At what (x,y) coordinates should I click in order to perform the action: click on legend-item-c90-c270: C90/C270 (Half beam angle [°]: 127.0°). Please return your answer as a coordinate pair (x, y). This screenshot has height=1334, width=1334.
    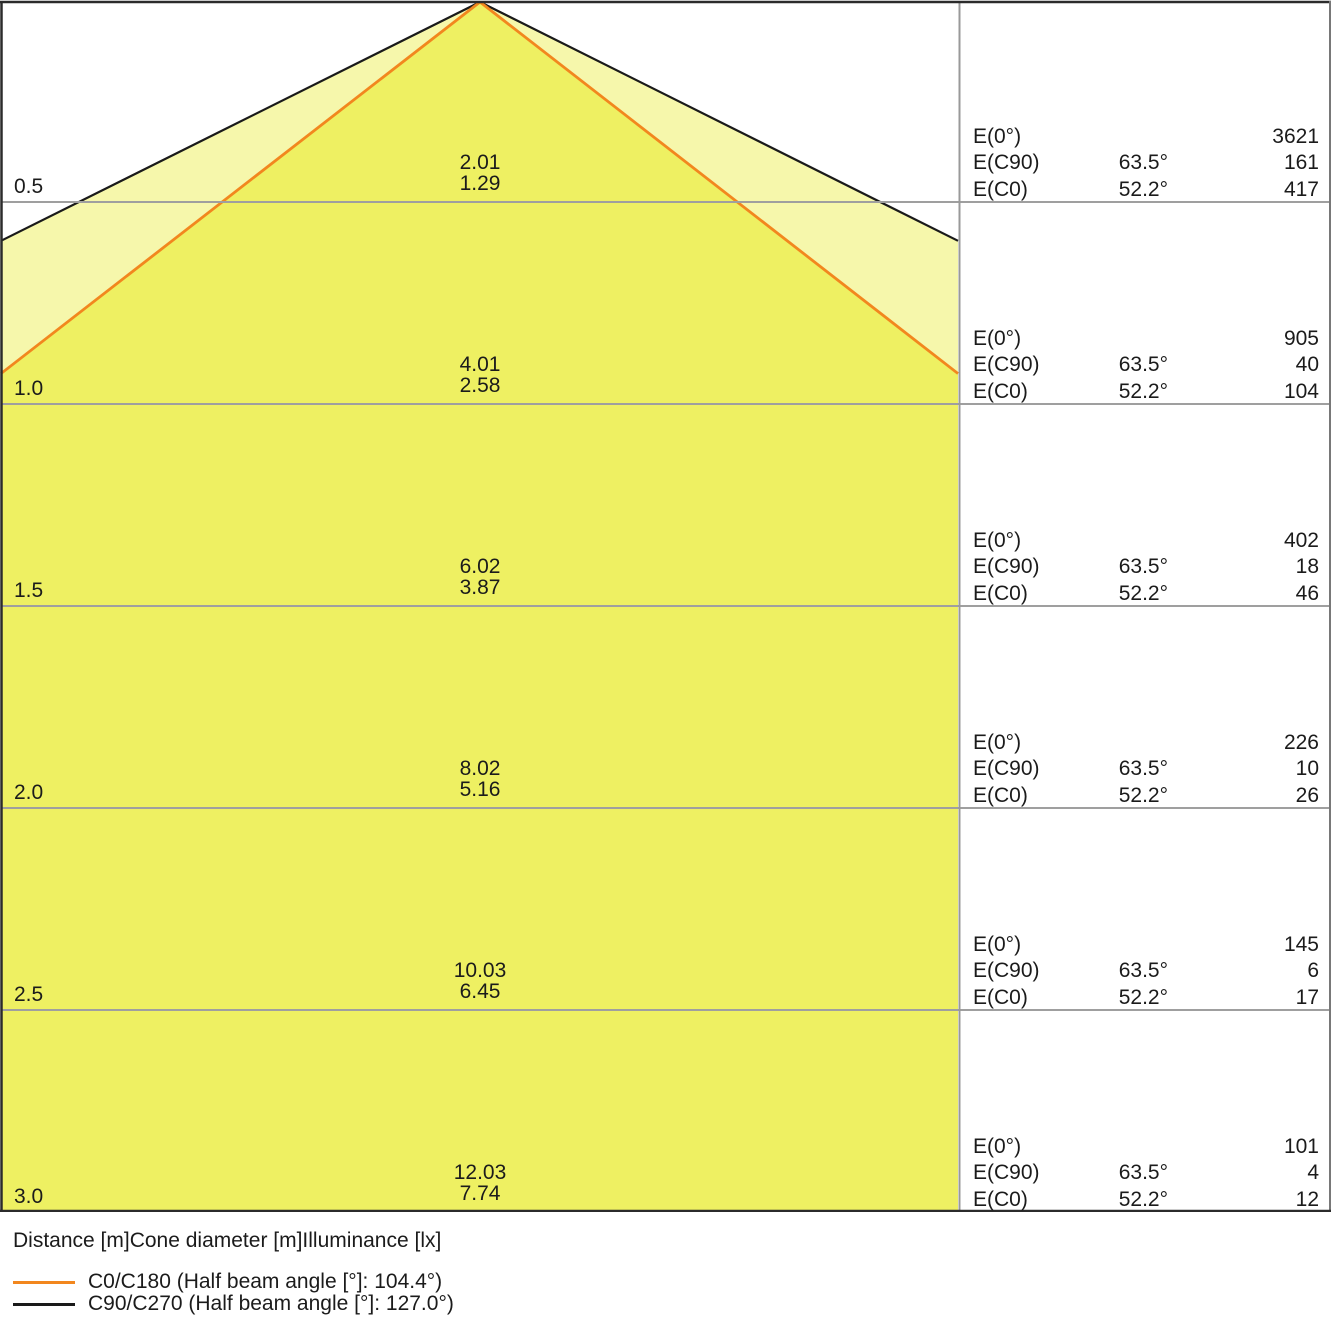
    Looking at the image, I should click on (233, 1303).